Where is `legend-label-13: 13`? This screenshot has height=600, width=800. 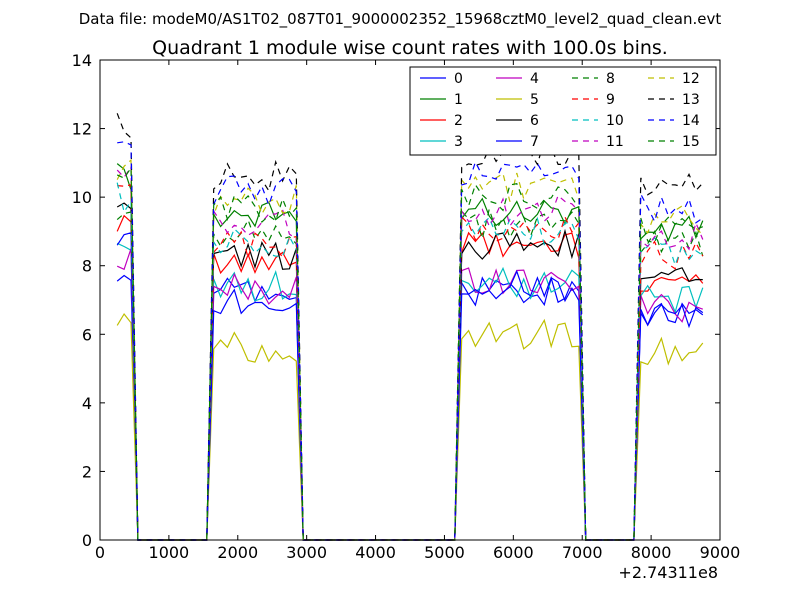 legend-label-13: 13 is located at coordinates (691, 100).